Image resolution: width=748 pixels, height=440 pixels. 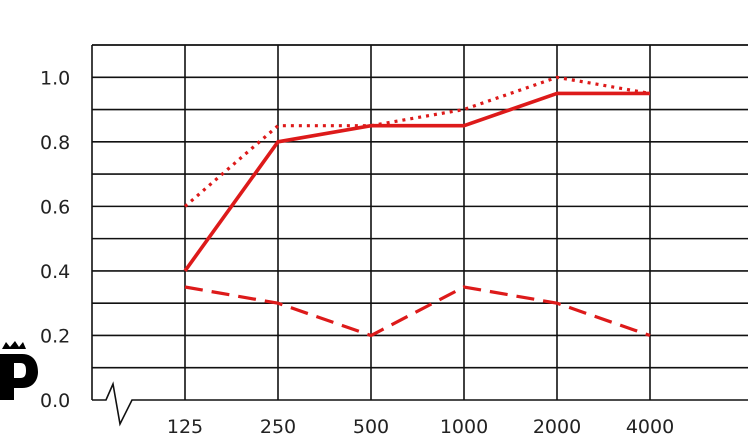 I want to click on y-tick-label: 0.8, so click(x=55, y=143).